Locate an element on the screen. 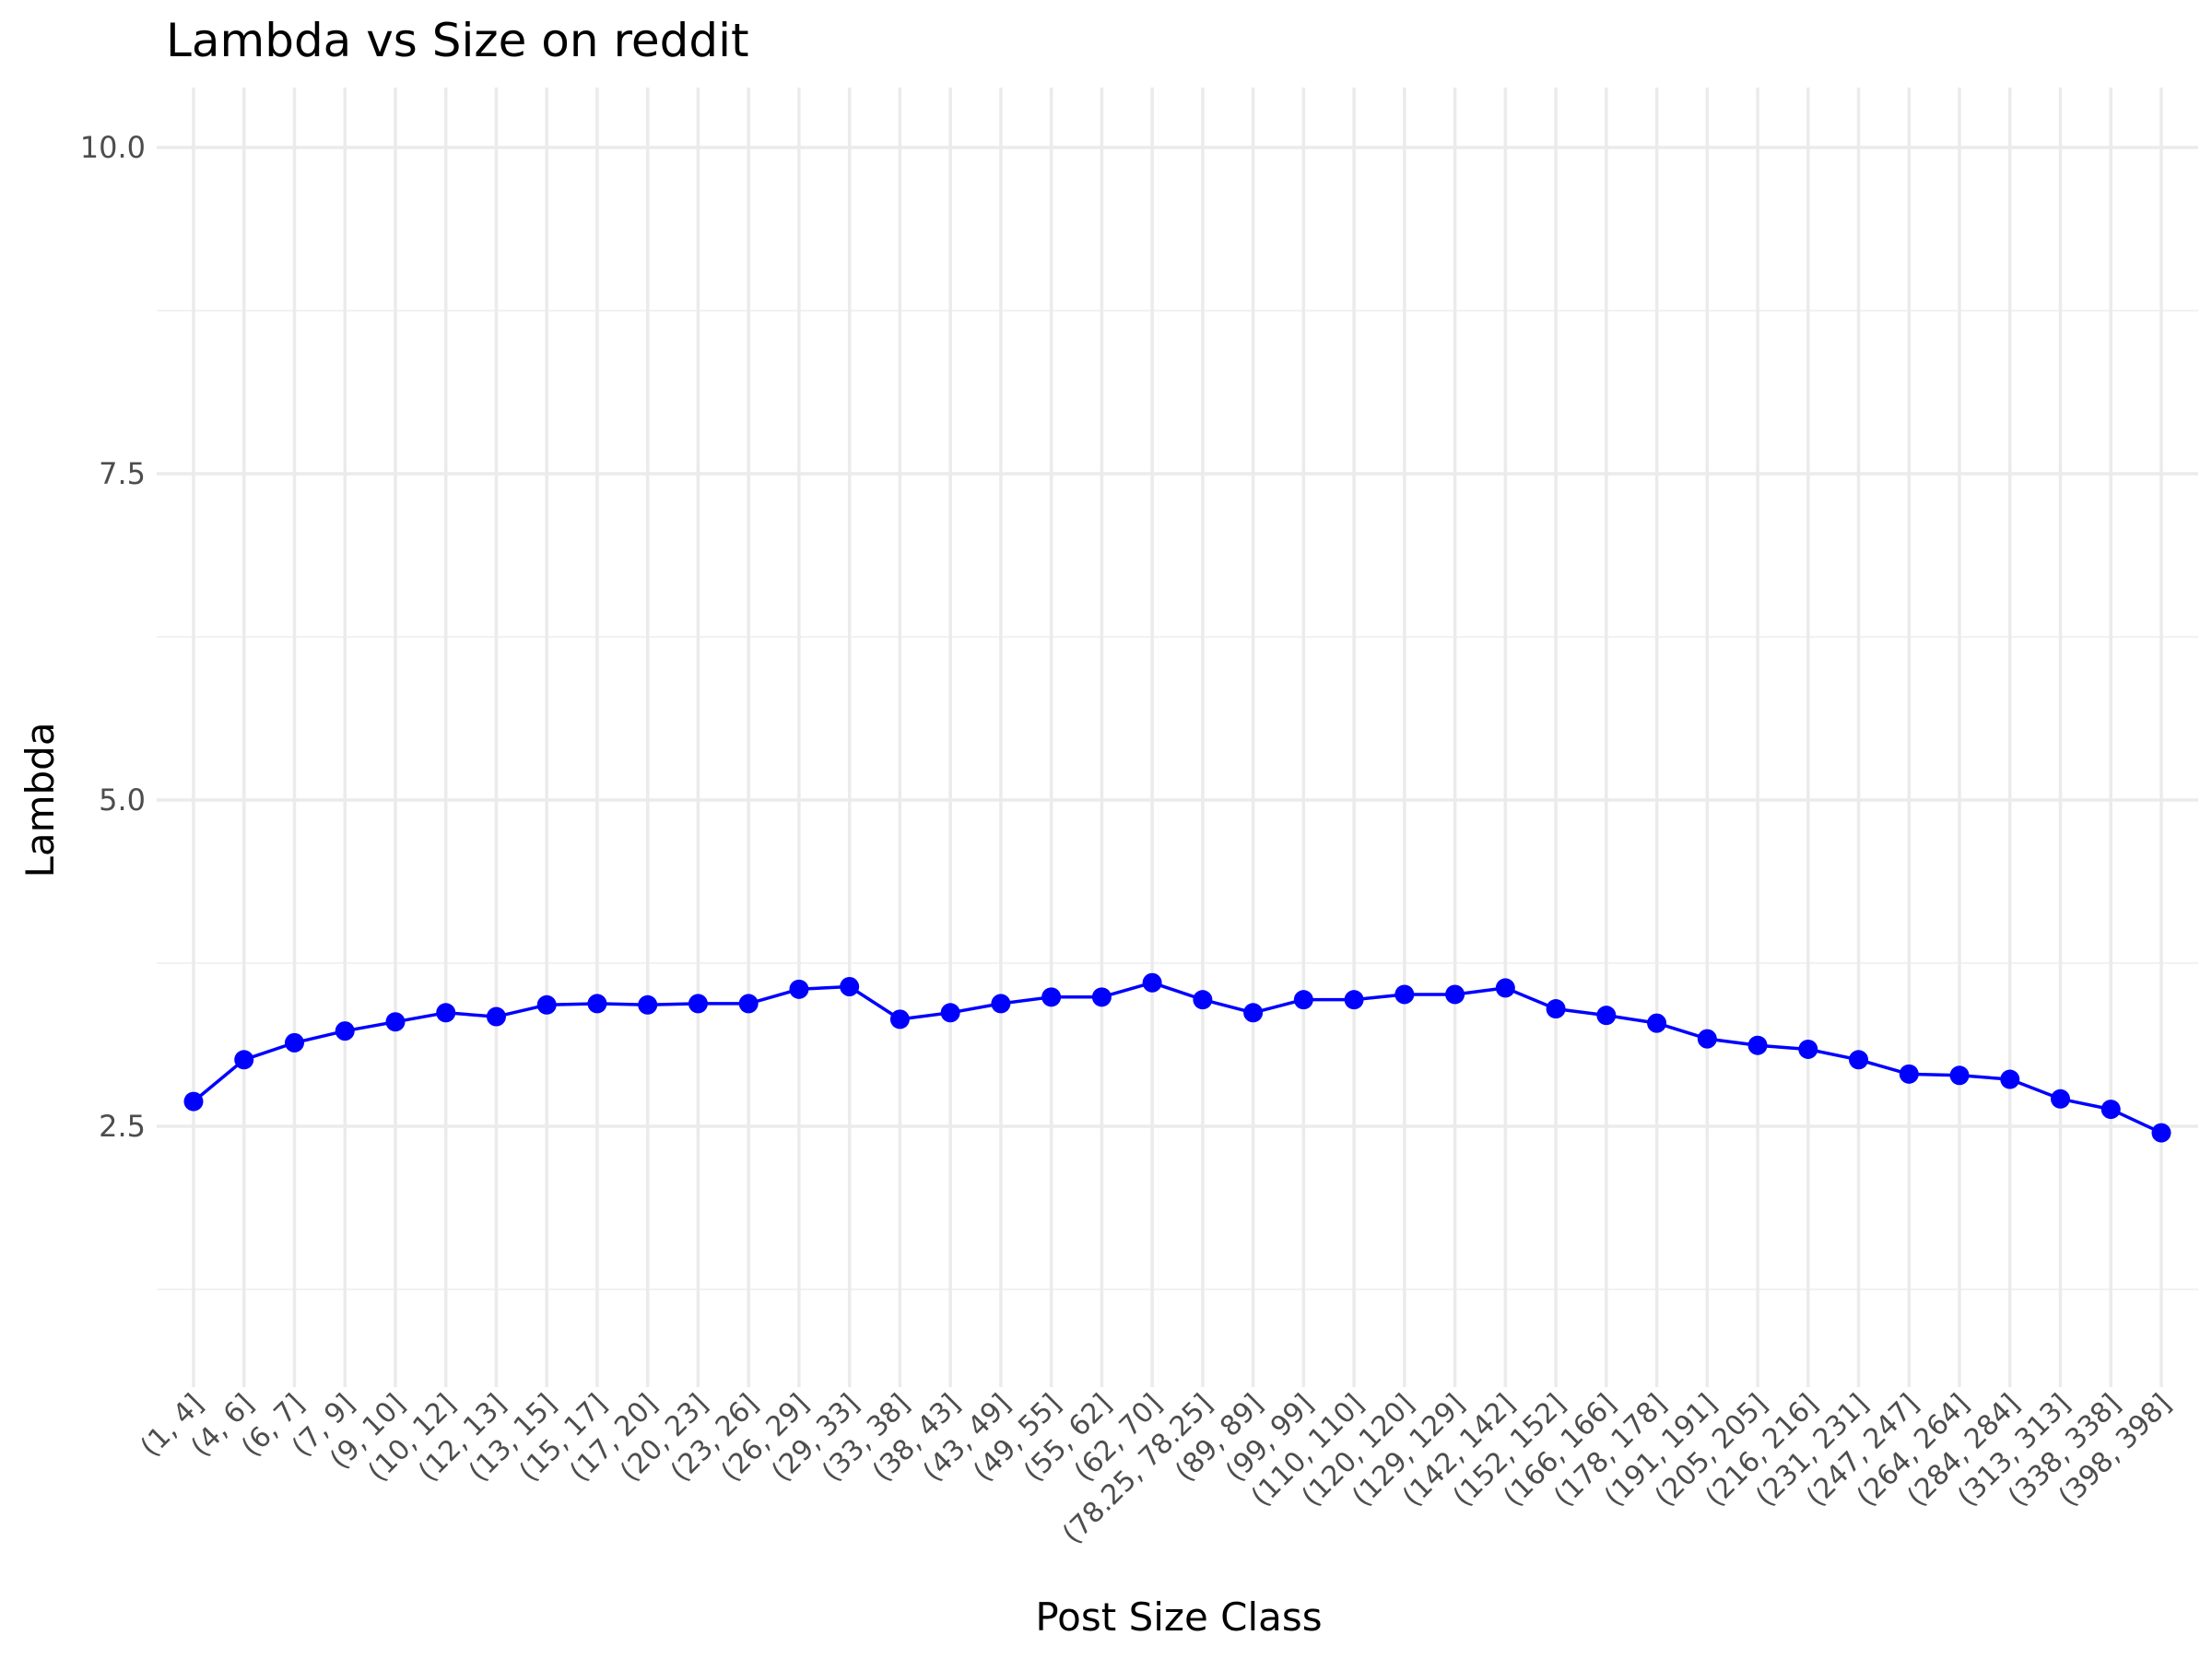 This screenshot has height=1659, width=2212. y-tick-label: 7.5 is located at coordinates (122, 473).